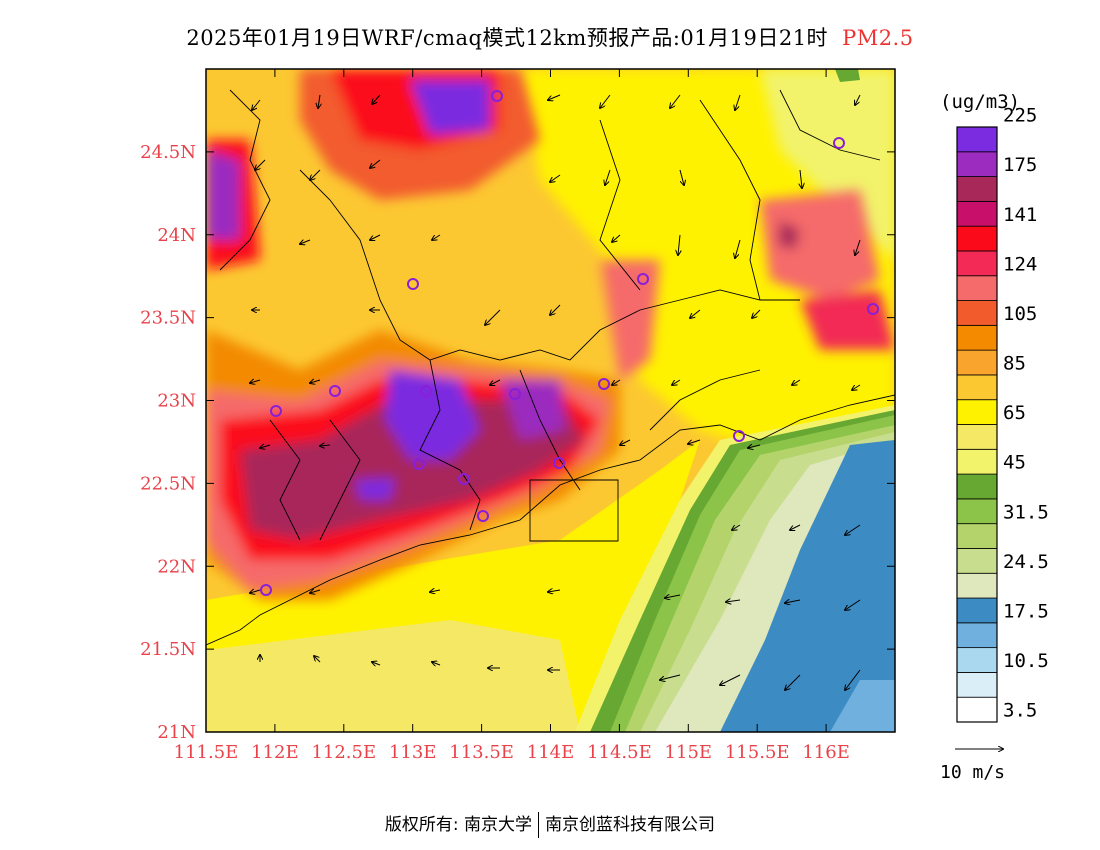 Image resolution: width=1100 pixels, height=850 pixels. Describe the element at coordinates (481, 752) in the screenshot. I see `lon-tick-label: 113.5E` at that location.